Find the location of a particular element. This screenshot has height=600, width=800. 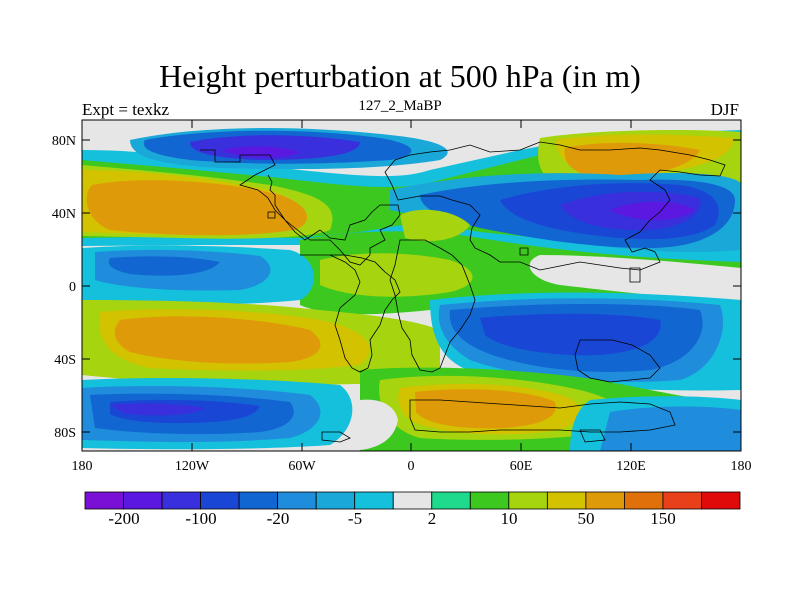

colorbar-label: -200 is located at coordinates (123, 518).